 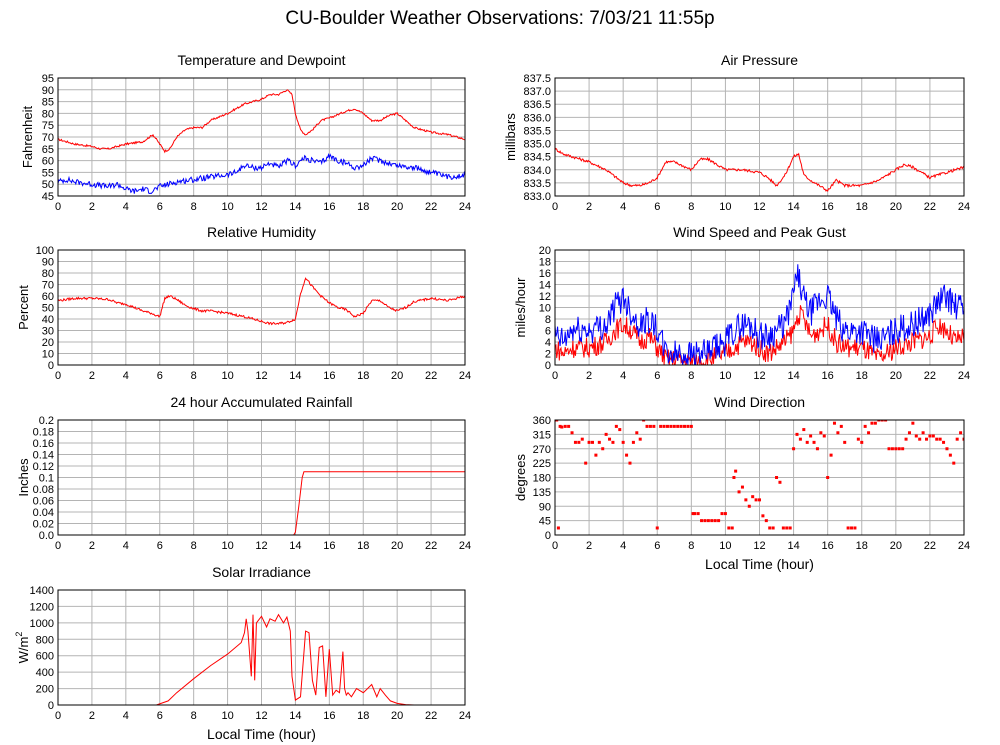 What do you see at coordinates (261, 307) in the screenshot?
I see `humidity-frame` at bounding box center [261, 307].